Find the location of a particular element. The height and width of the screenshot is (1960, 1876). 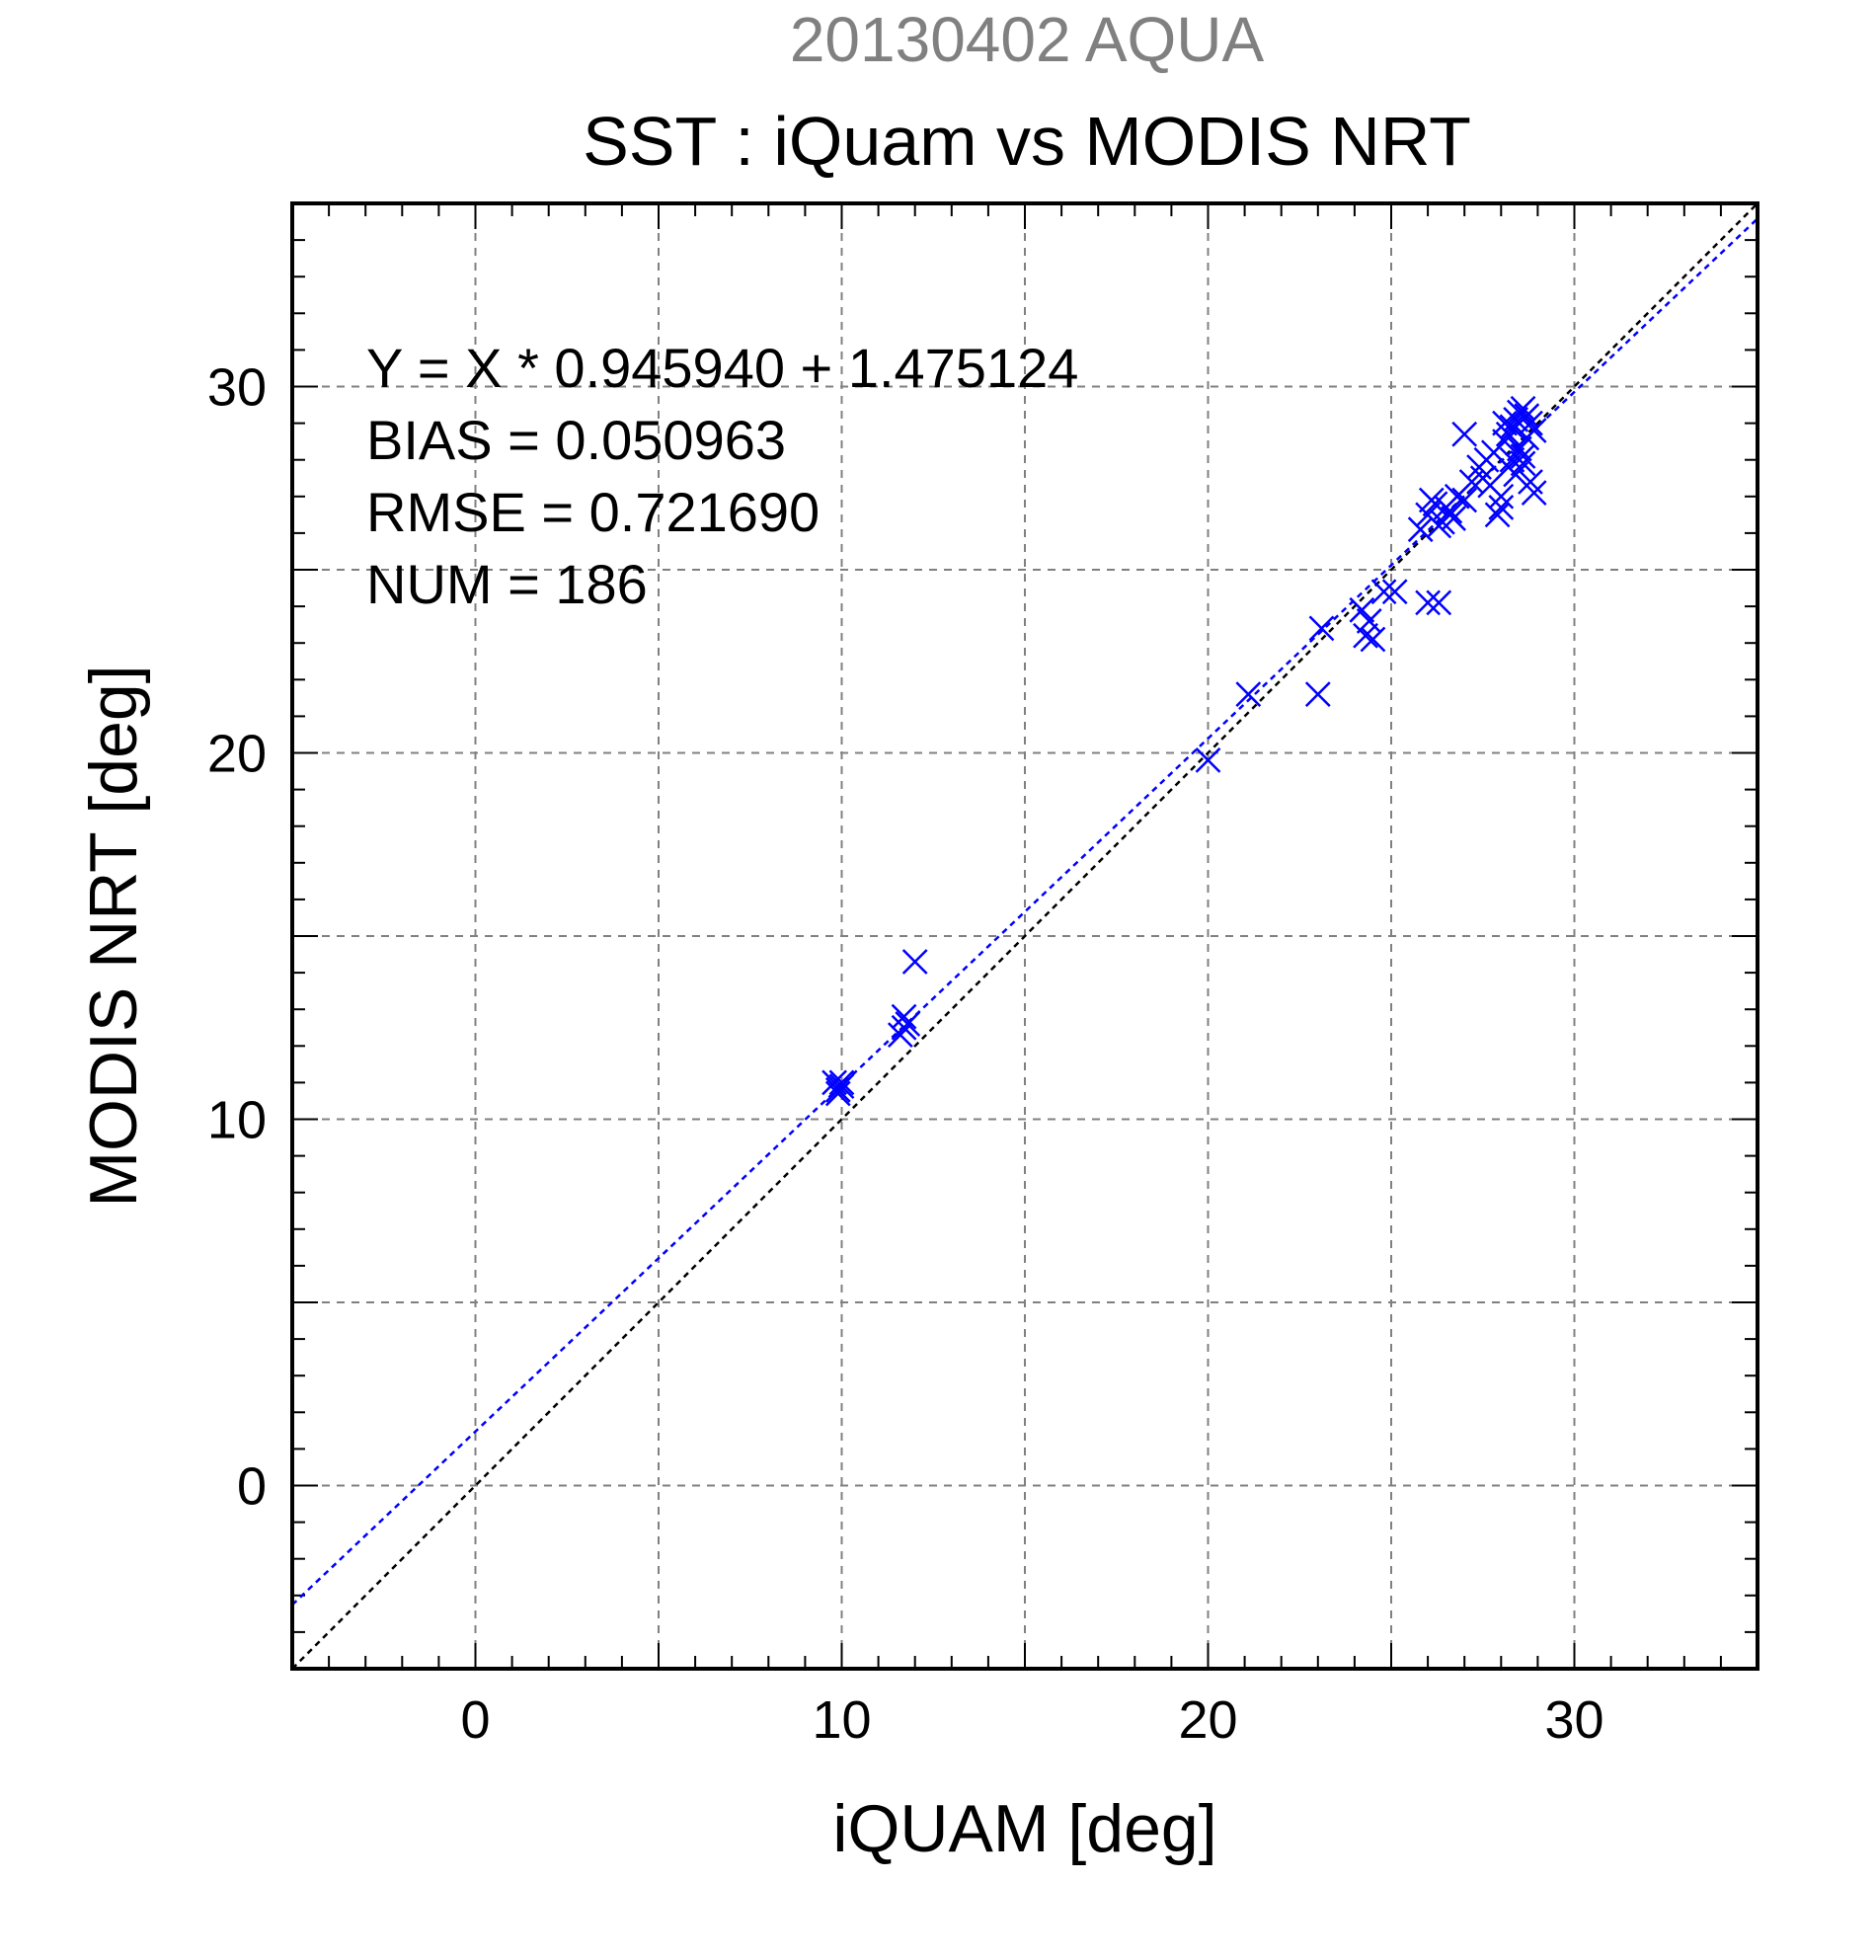

y-tick-label: 30 is located at coordinates (237, 388).